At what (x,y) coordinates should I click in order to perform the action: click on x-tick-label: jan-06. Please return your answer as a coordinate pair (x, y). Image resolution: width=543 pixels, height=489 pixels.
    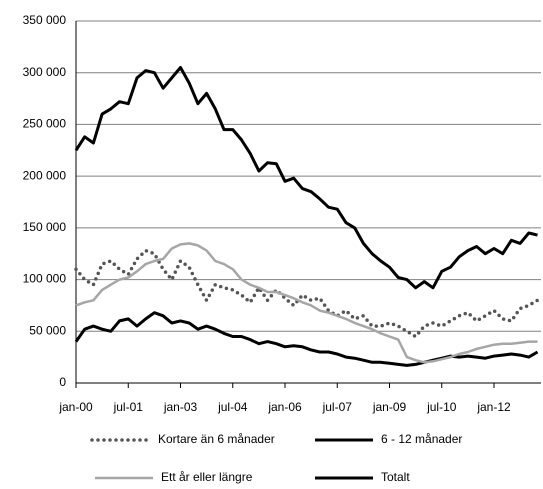
    Looking at the image, I should click on (284, 407).